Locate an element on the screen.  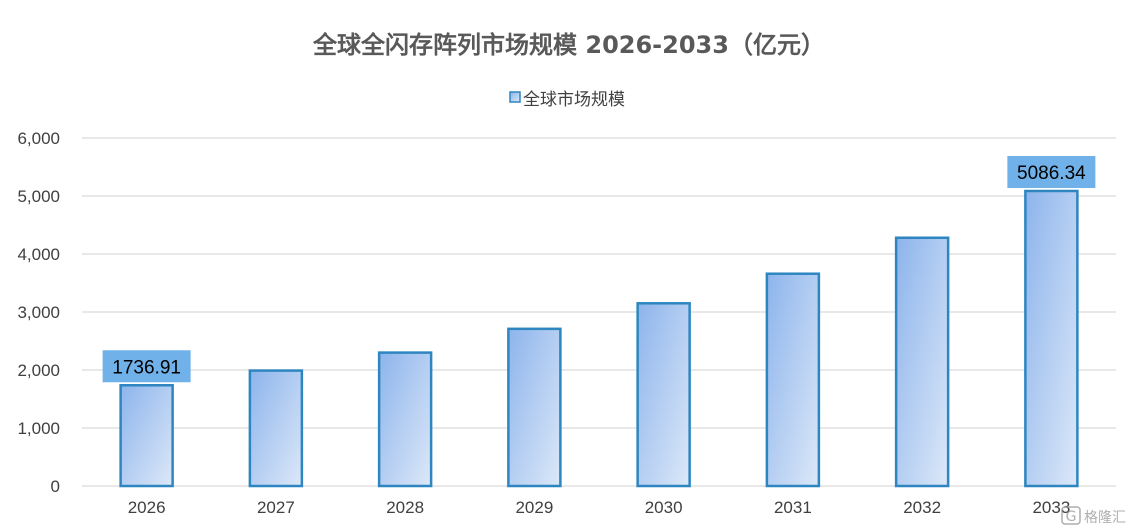
x-tick-label: 2027 is located at coordinates (276, 507).